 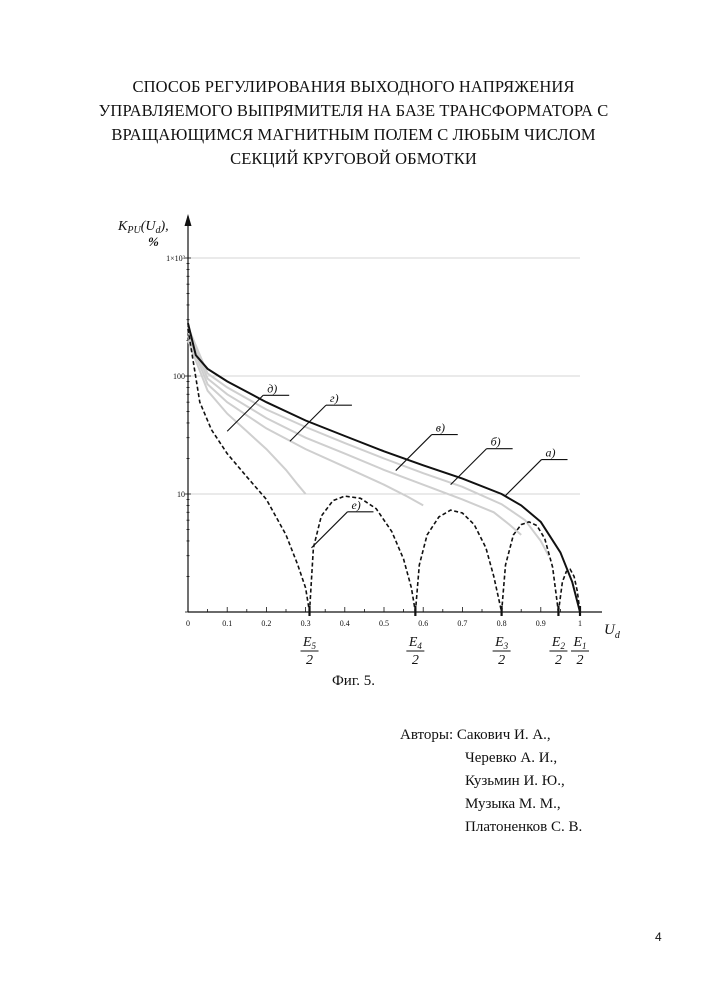 What do you see at coordinates (504, 735) in the screenshot?
I see `author-name: Сакович И. А.,` at bounding box center [504, 735].